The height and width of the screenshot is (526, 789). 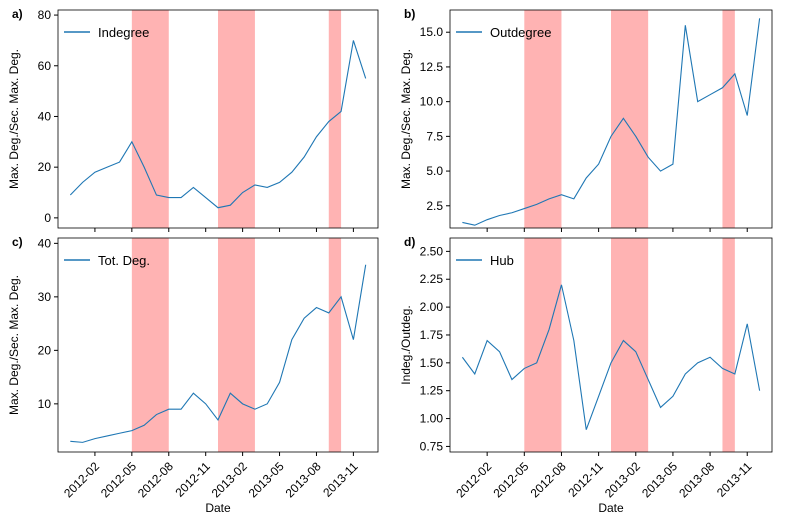 I want to click on legend-label: Hub, so click(x=502, y=260).